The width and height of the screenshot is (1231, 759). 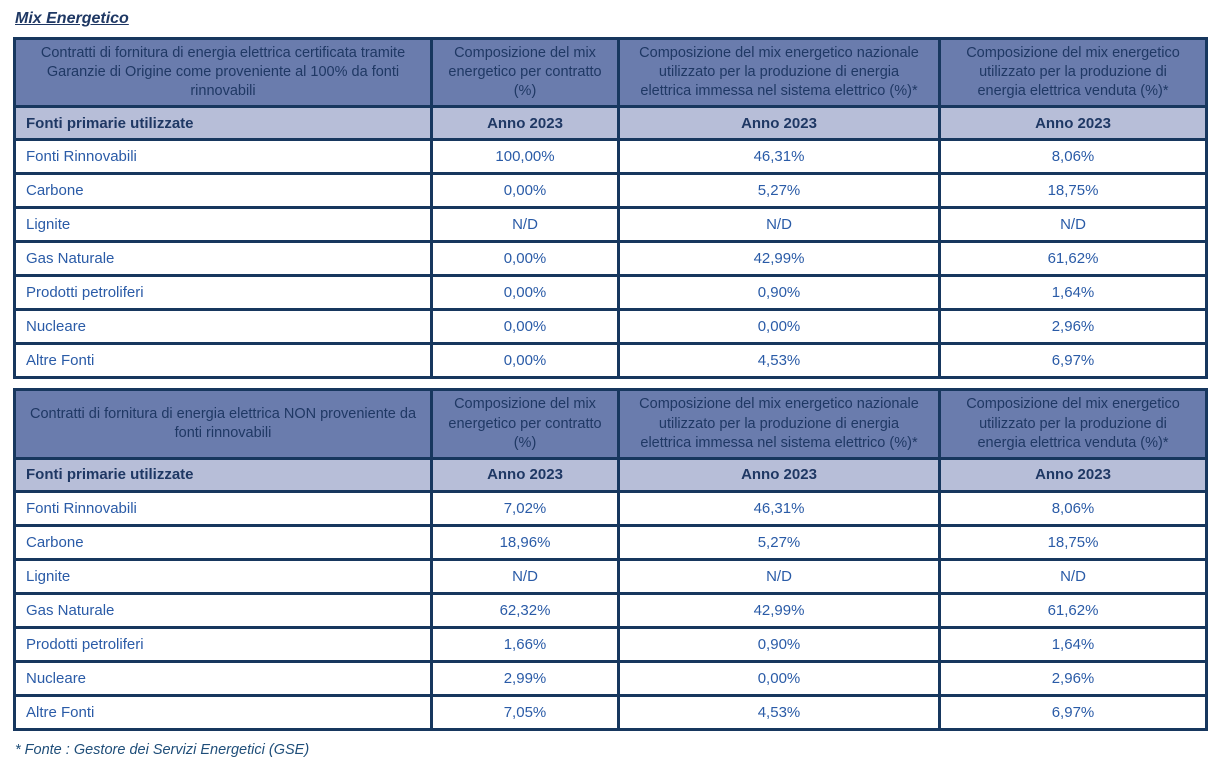 I want to click on table-row: Prodotti petroliferi 0,00% 0,90% 1,64%, so click(x=610, y=293).